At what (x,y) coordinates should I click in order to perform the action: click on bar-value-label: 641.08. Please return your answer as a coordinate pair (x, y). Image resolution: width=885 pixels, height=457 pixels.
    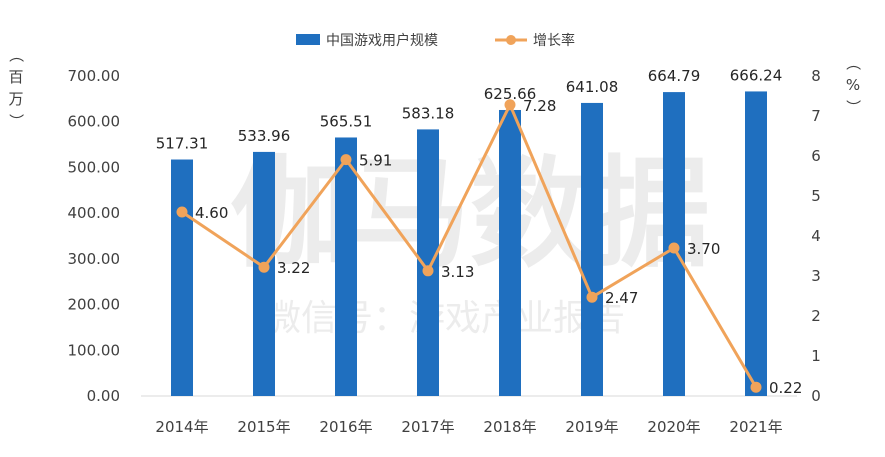
    Looking at the image, I should click on (592, 87).